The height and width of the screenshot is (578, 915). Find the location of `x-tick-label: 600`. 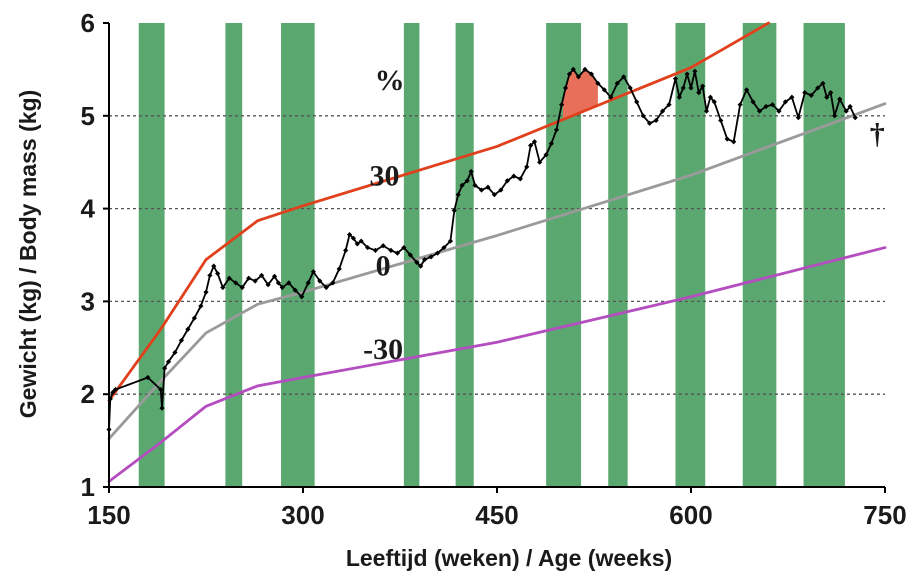

x-tick-label: 600 is located at coordinates (690, 515).